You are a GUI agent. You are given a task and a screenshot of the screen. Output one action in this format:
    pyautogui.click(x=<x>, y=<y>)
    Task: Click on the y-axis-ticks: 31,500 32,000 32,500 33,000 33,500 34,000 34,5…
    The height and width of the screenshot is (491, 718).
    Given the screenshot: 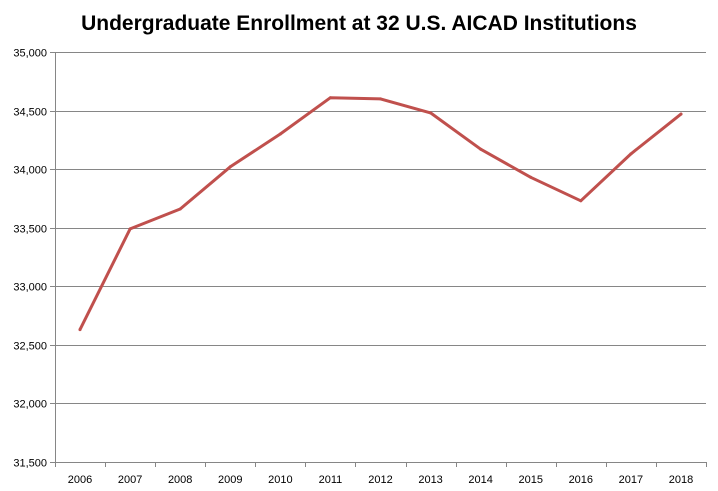 What is the action you would take?
    pyautogui.click(x=34, y=259)
    